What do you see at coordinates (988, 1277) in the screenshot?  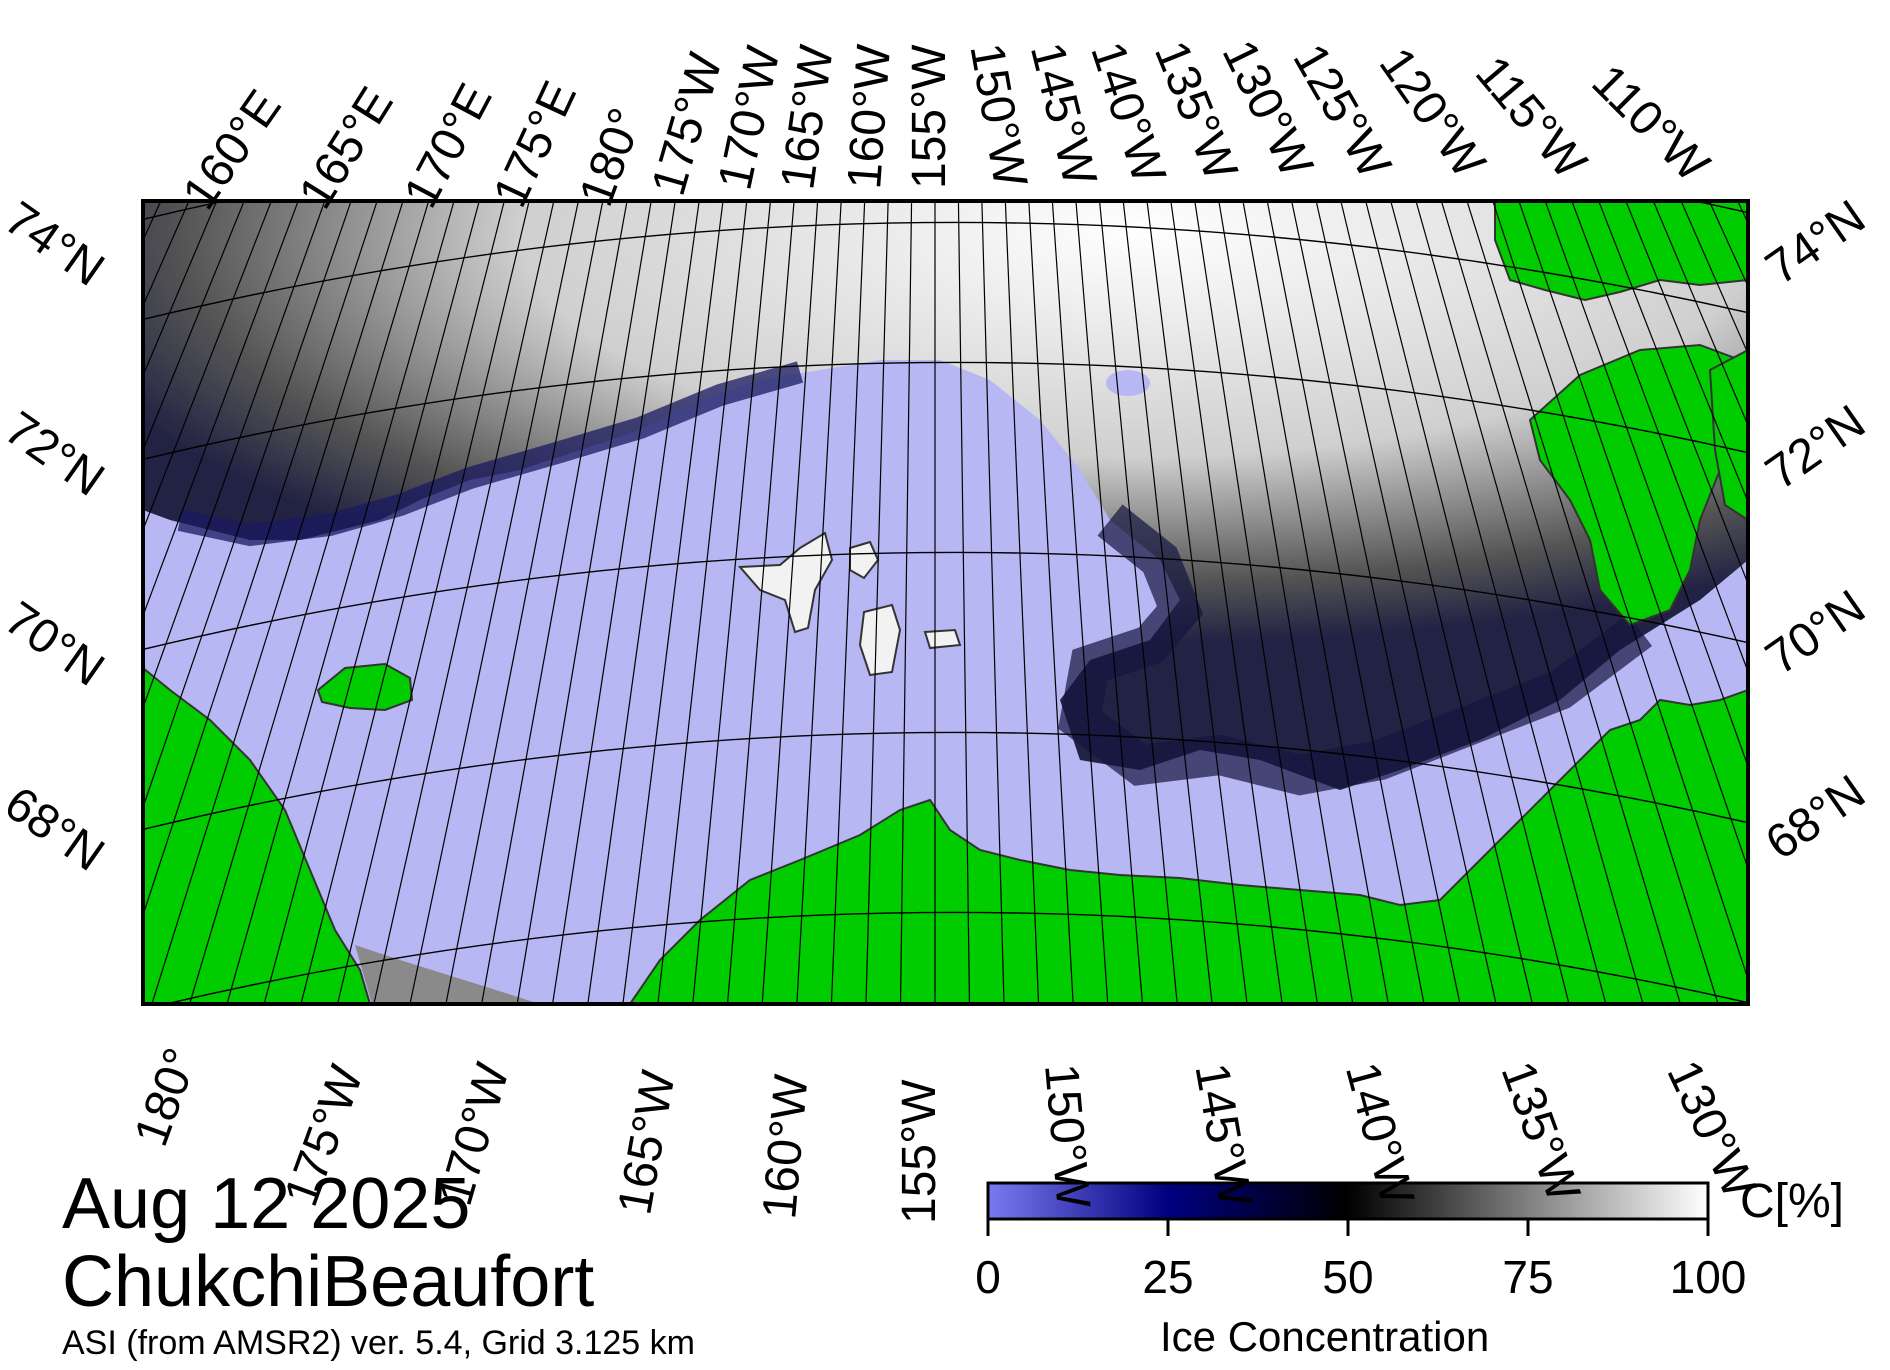 I see `colorbar-tick-label: 0` at bounding box center [988, 1277].